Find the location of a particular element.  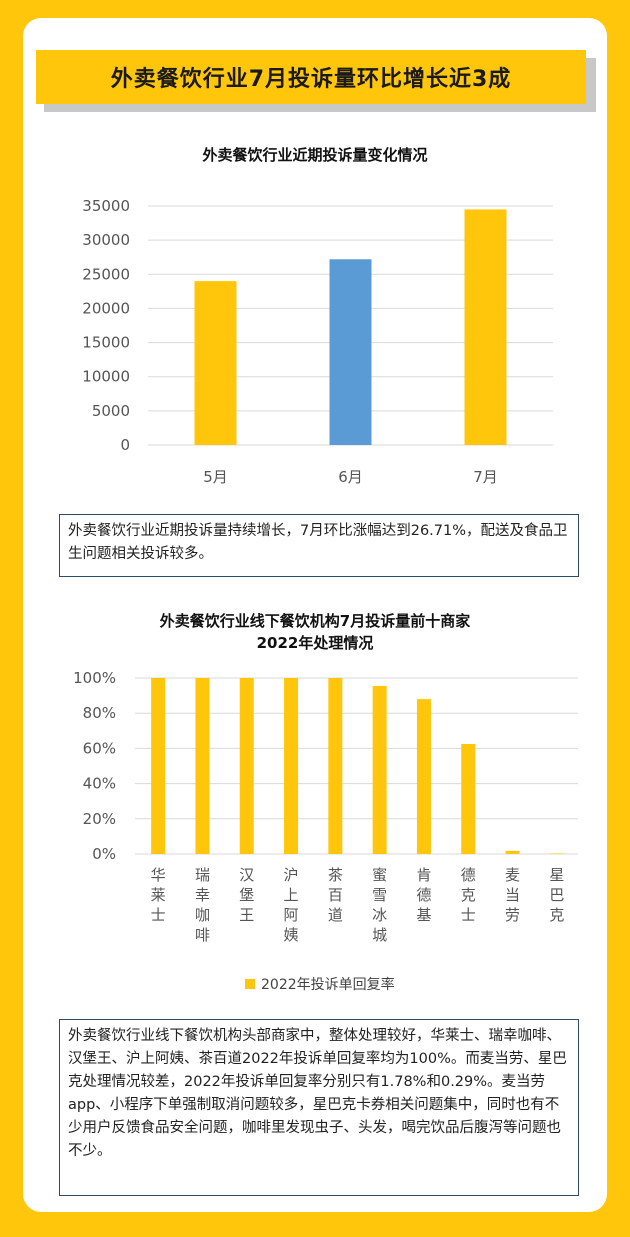

chart2-xtick-label: 麦当劳 is located at coordinates (512, 895).